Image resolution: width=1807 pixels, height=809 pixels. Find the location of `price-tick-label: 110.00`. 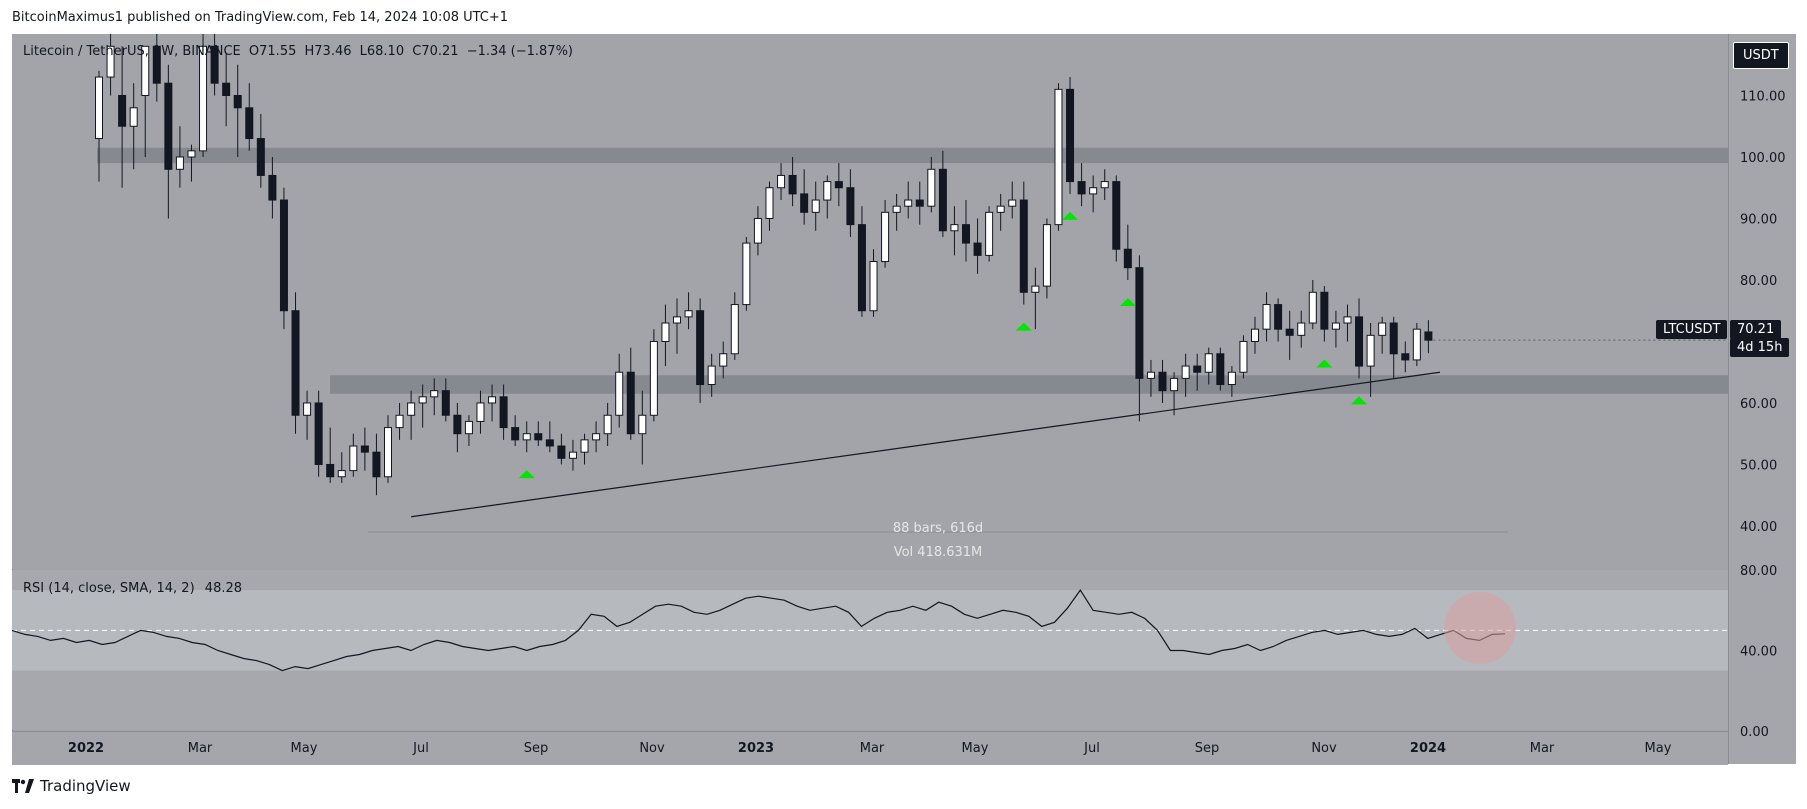

price-tick-label: 110.00 is located at coordinates (1763, 96).